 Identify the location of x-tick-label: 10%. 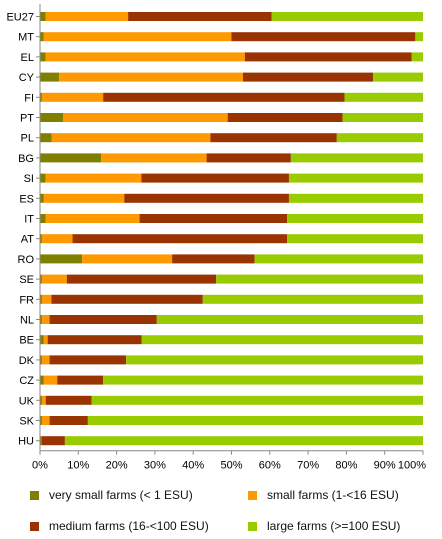
(78, 466).